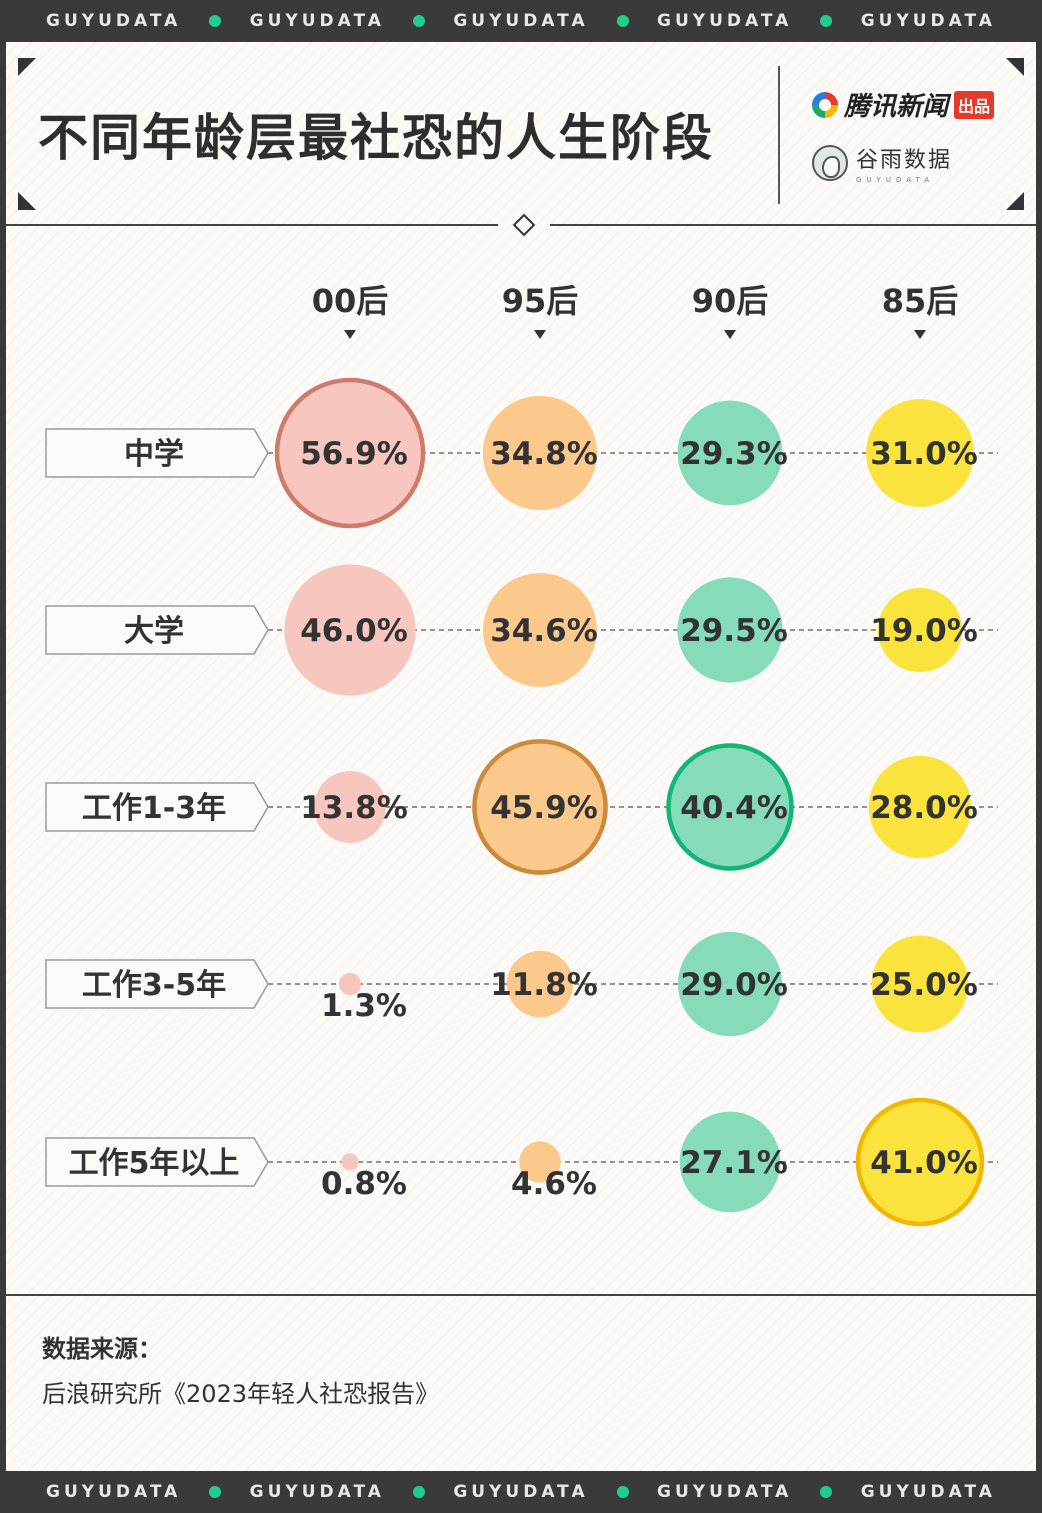  I want to click on bubble-value-label: 29.0%, so click(734, 985).